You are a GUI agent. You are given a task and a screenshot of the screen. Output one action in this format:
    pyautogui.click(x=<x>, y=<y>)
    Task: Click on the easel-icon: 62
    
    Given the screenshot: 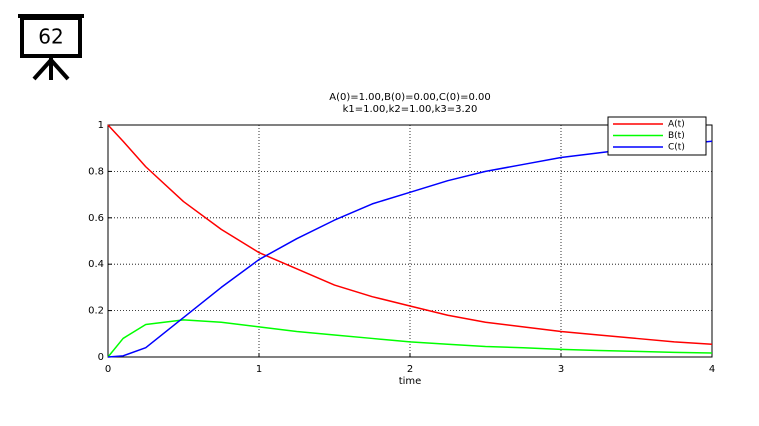 What is the action you would take?
    pyautogui.click(x=51, y=47)
    